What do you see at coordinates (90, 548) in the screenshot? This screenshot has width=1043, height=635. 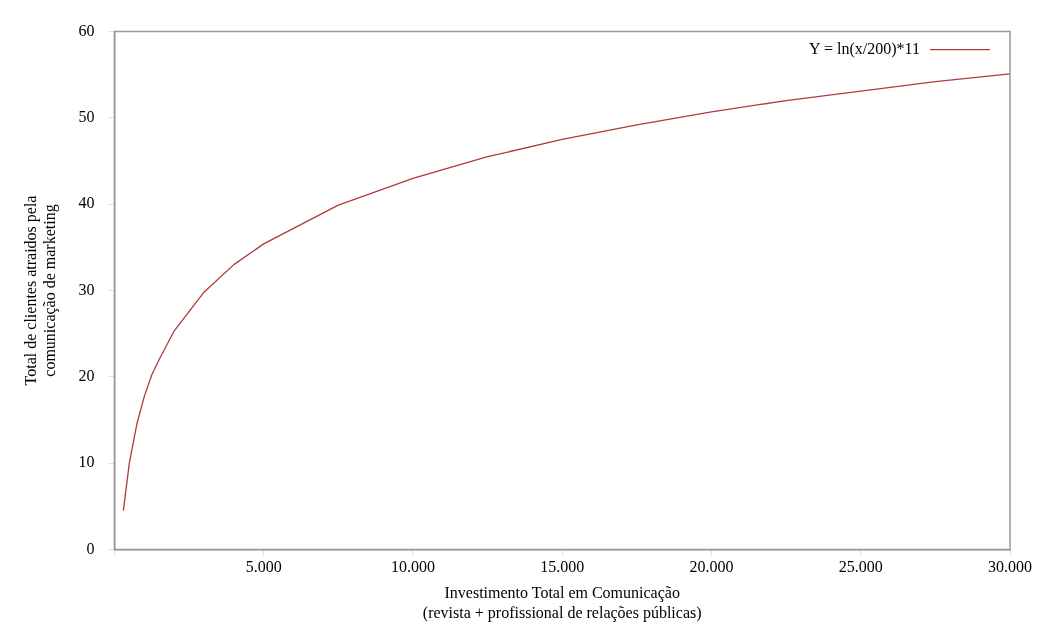 I see `y-tick-label: 0` at bounding box center [90, 548].